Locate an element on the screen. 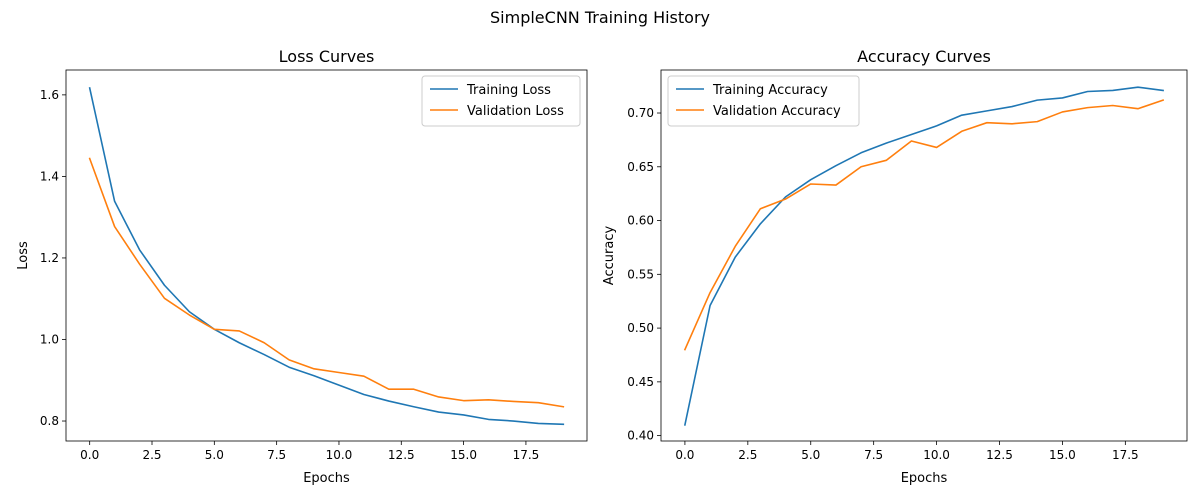 The width and height of the screenshot is (1200, 500). accuracy-y-tick-label: 0.55 is located at coordinates (640, 274).